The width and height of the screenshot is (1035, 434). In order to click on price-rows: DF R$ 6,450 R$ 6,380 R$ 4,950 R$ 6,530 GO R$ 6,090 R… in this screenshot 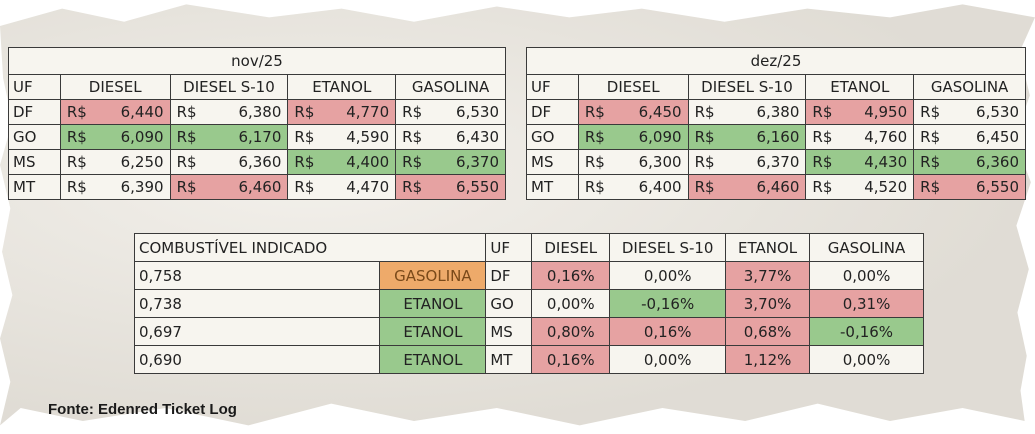, I will do `click(776, 149)`.